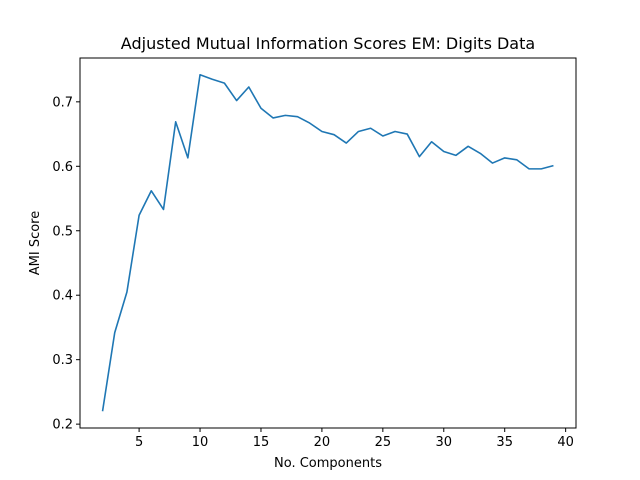  Describe the element at coordinates (62, 231) in the screenshot. I see `y-tick-label: 0.5` at that location.